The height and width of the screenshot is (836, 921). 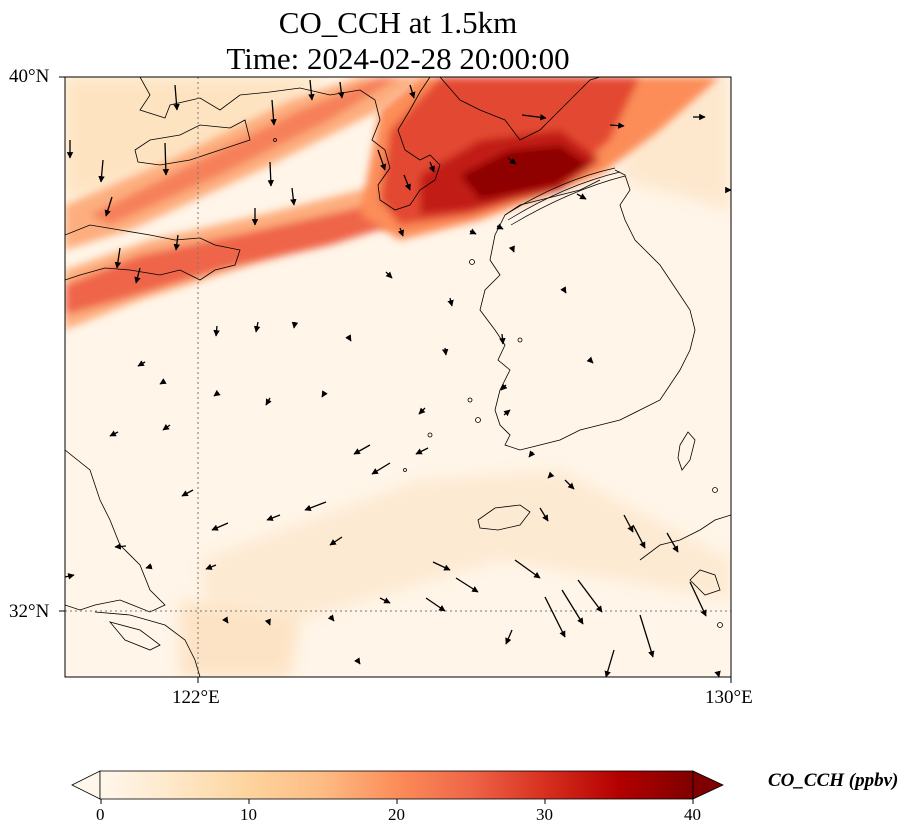 I want to click on lon-label-122e: 122°E, so click(x=196, y=697).